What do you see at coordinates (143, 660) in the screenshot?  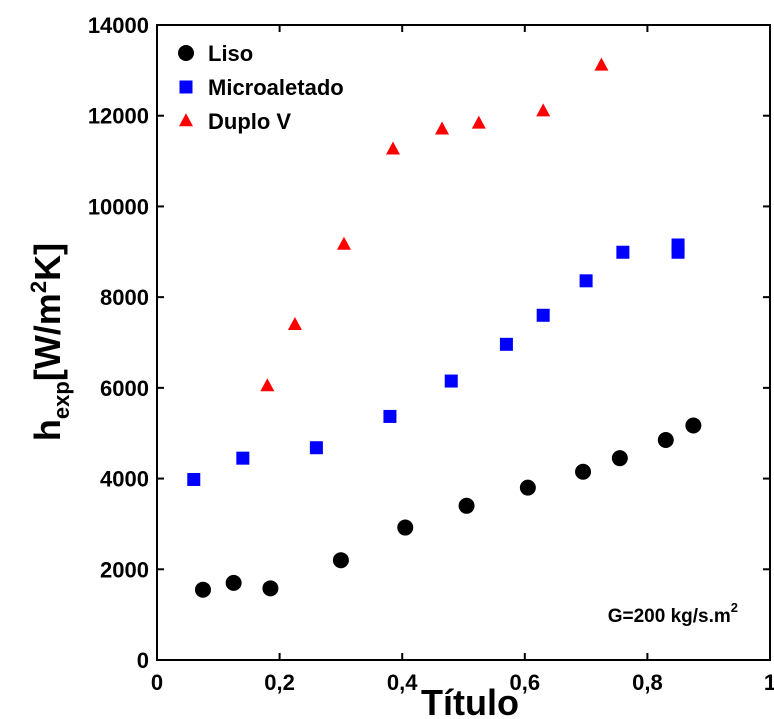 I see `y-tick-label: 0` at bounding box center [143, 660].